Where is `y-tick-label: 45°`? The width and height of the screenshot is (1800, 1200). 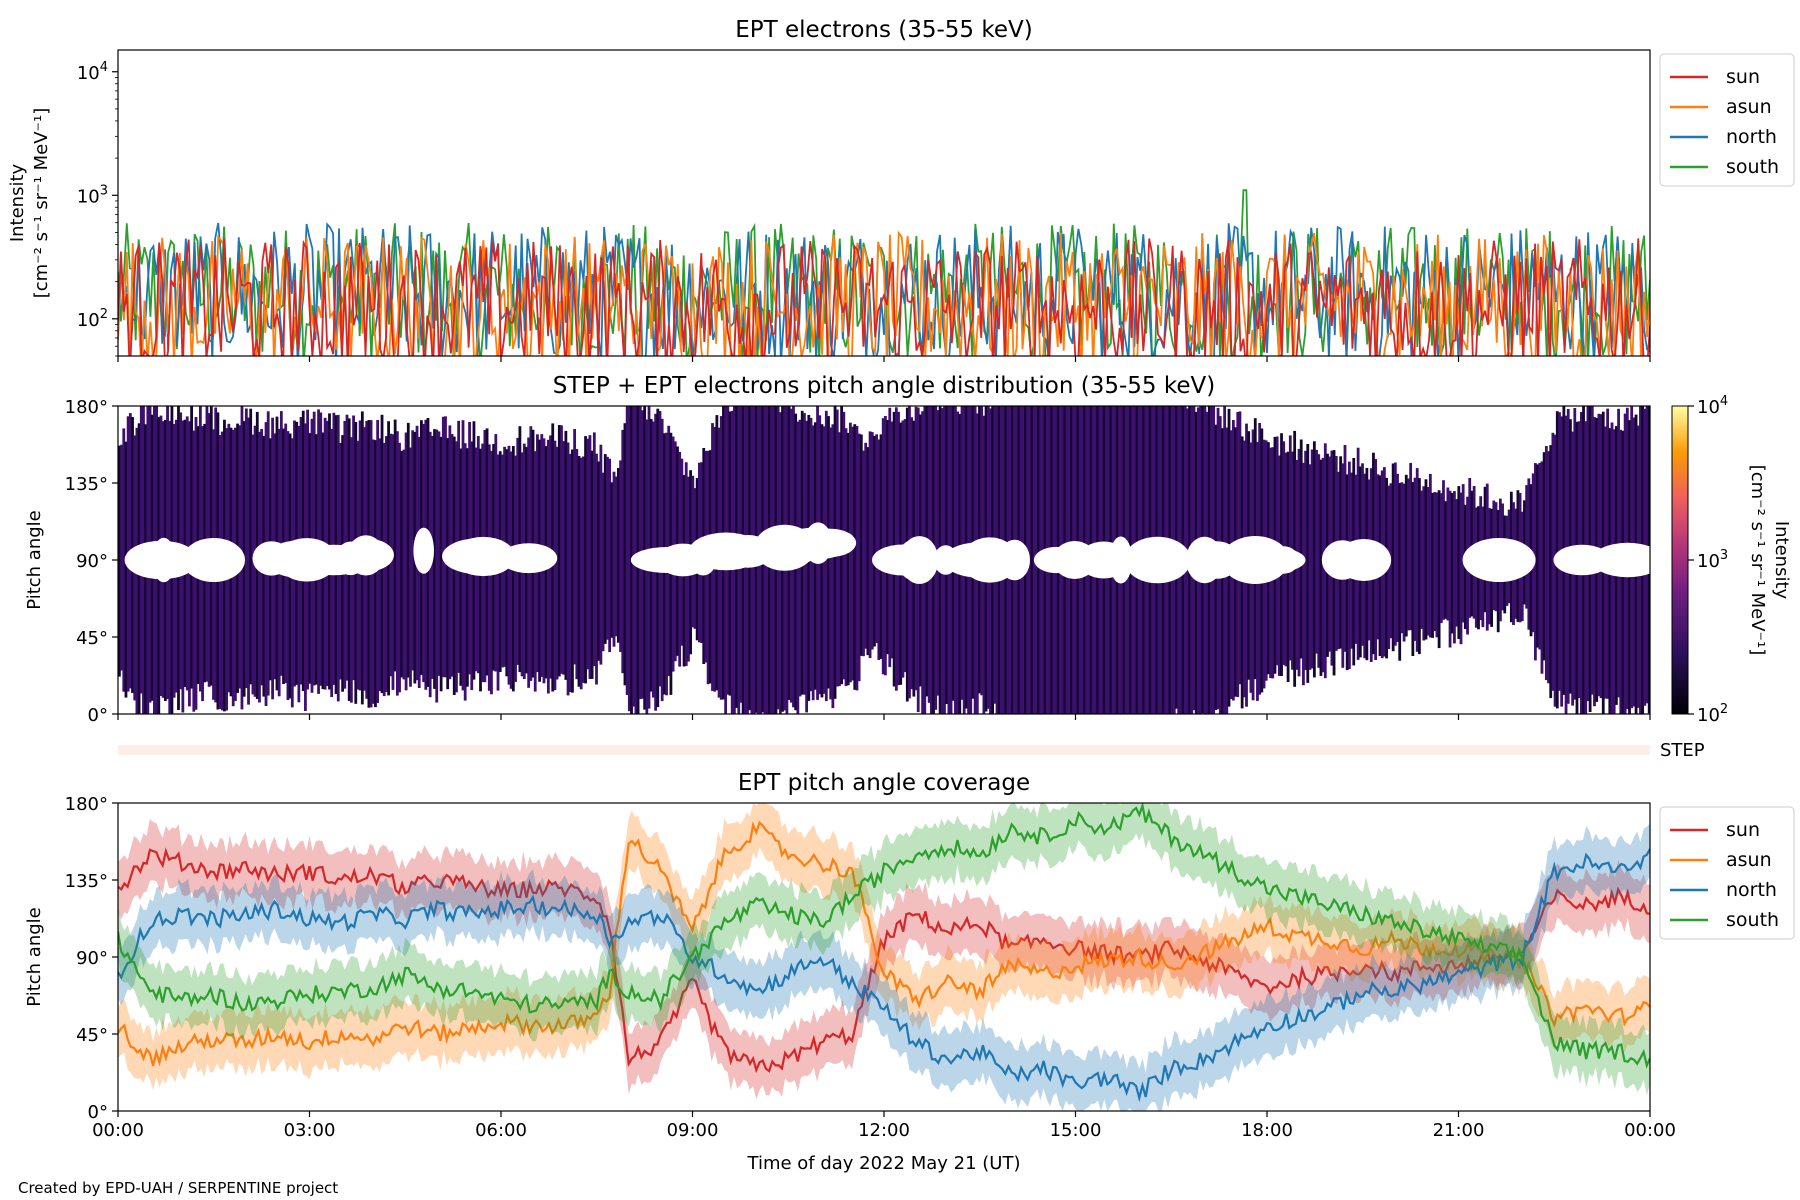 y-tick-label: 45° is located at coordinates (92, 638).